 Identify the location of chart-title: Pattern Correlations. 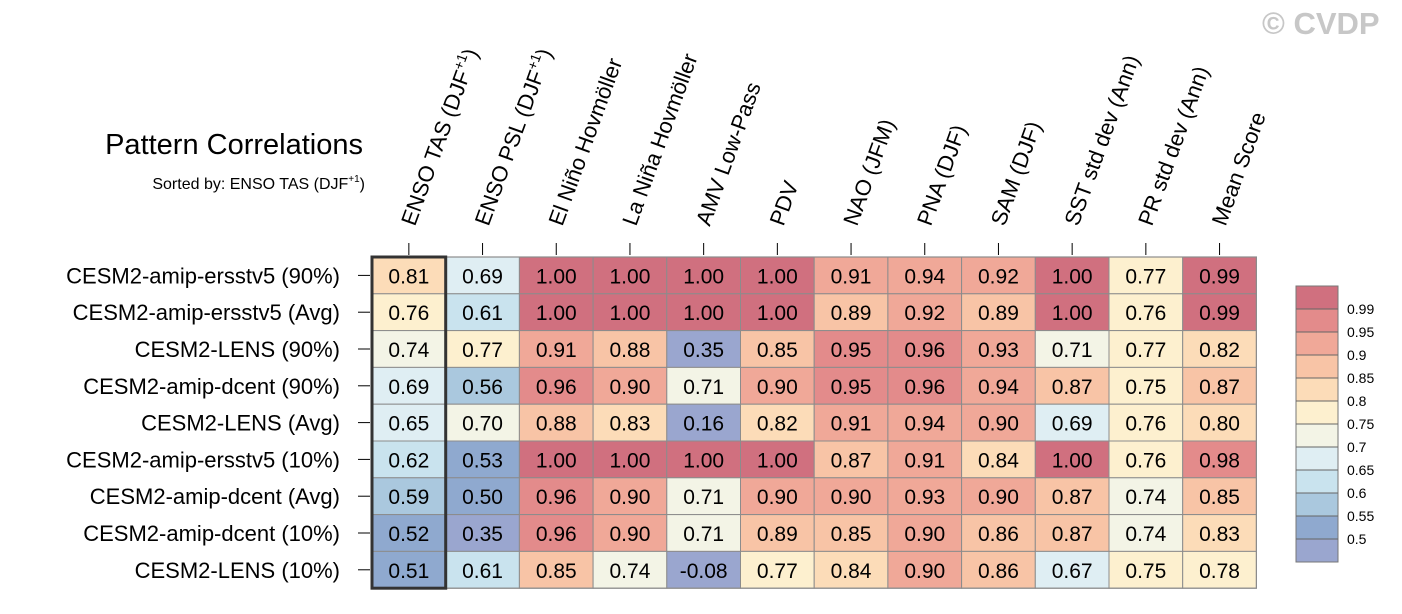
(234, 145).